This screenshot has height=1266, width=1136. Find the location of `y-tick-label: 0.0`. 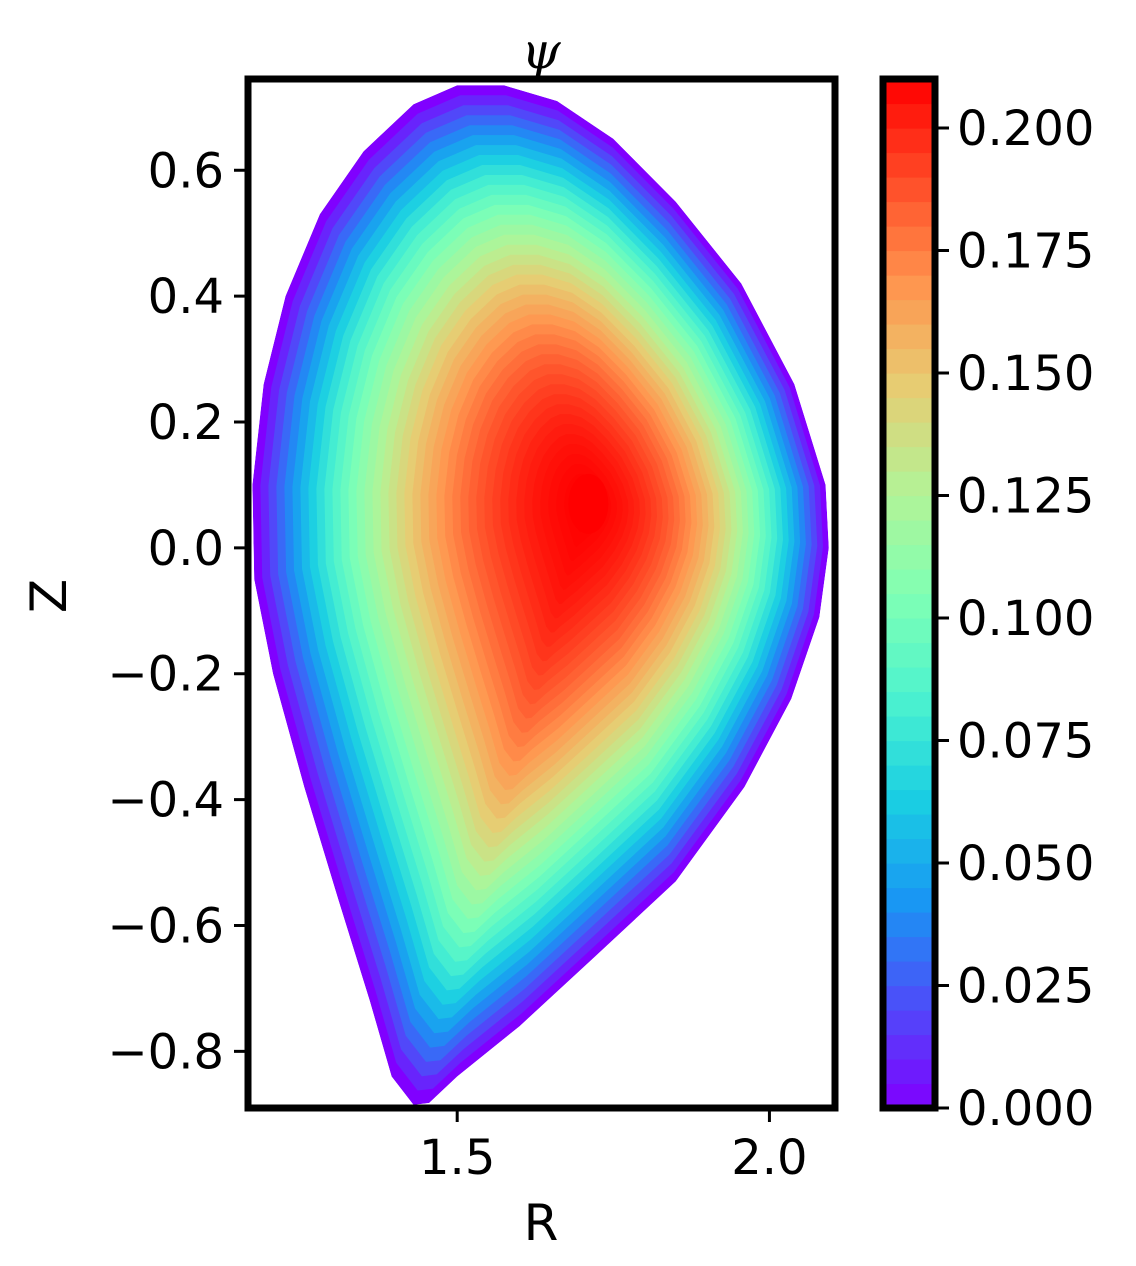

y-tick-label: 0.0 is located at coordinates (186, 549).